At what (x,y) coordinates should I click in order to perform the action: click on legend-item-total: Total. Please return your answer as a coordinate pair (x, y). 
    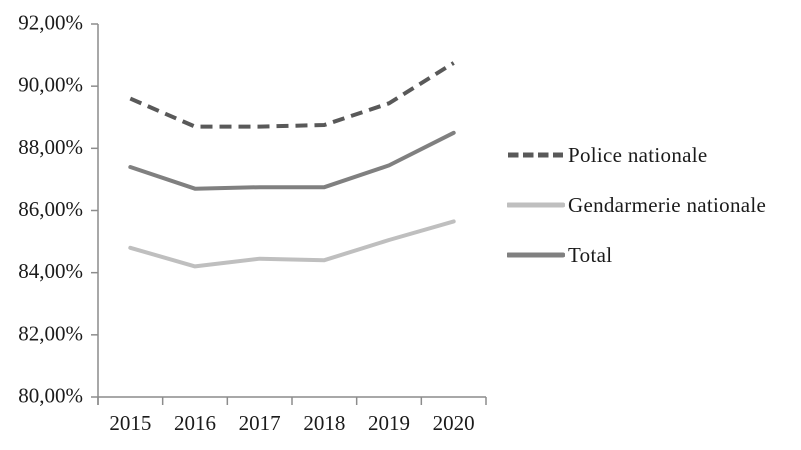
    Looking at the image, I should click on (636, 255).